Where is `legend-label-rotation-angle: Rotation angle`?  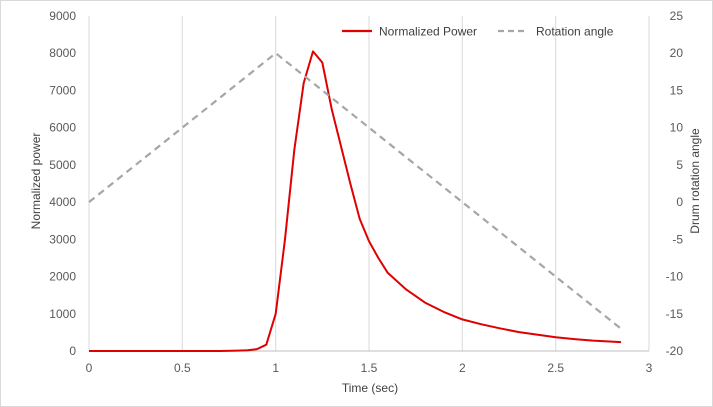
legend-label-rotation-angle: Rotation angle is located at coordinates (575, 32).